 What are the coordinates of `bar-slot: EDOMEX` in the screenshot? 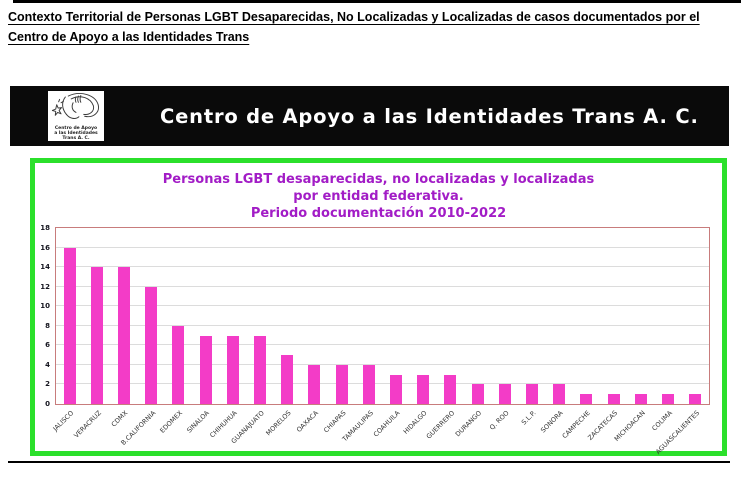 It's located at (175, 331).